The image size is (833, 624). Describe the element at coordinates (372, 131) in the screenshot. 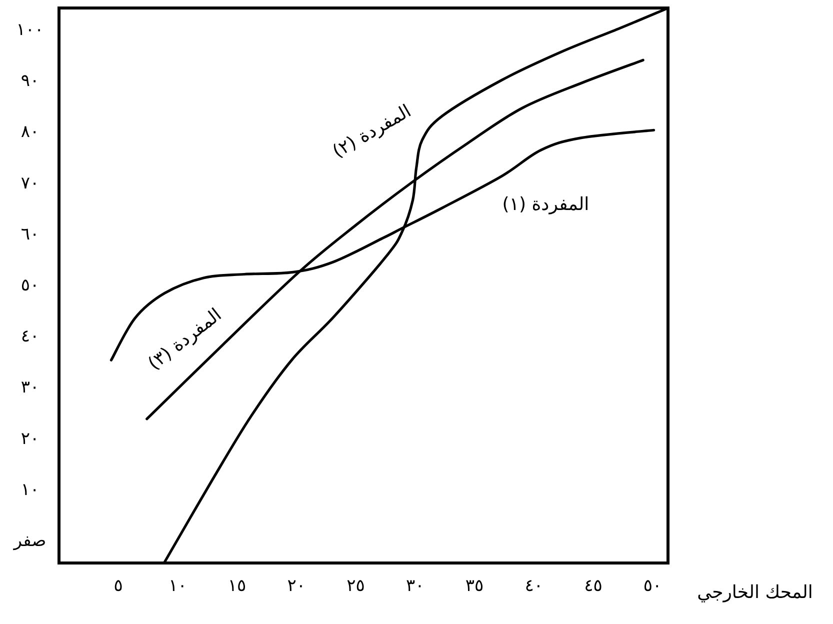

I see `text: المفردة (٢)` at that location.